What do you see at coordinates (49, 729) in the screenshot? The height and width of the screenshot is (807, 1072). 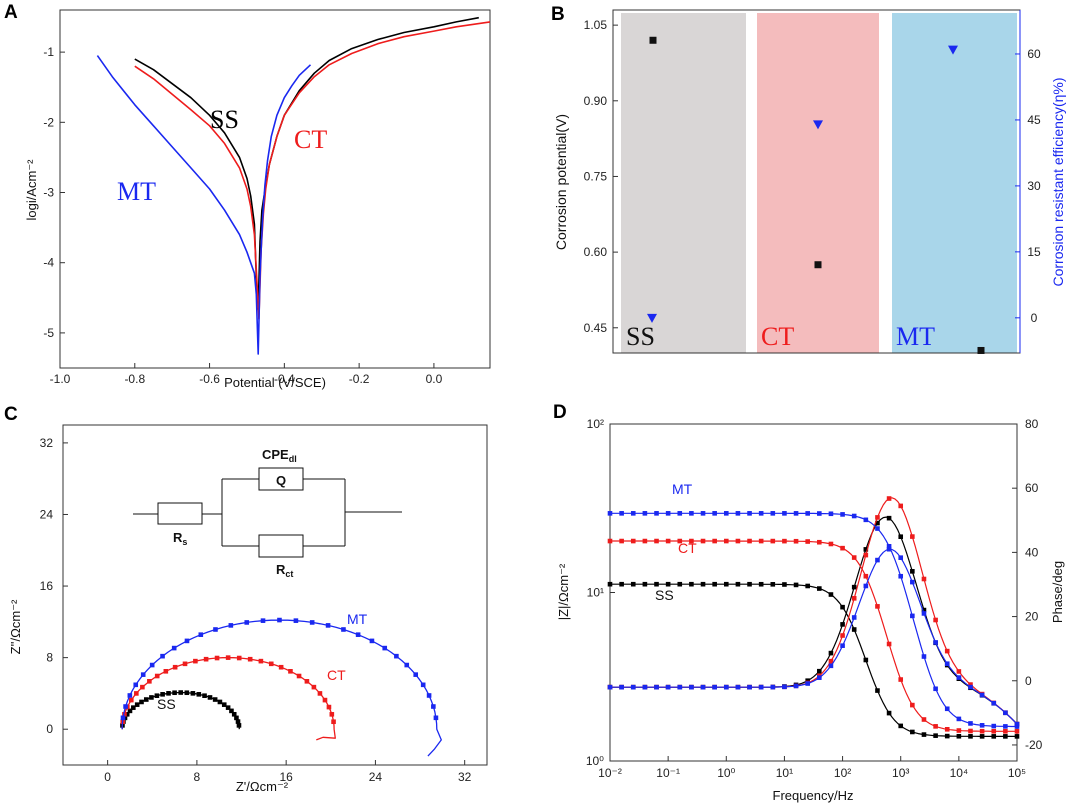 I see `panel-c-ytick-label: 0` at bounding box center [49, 729].